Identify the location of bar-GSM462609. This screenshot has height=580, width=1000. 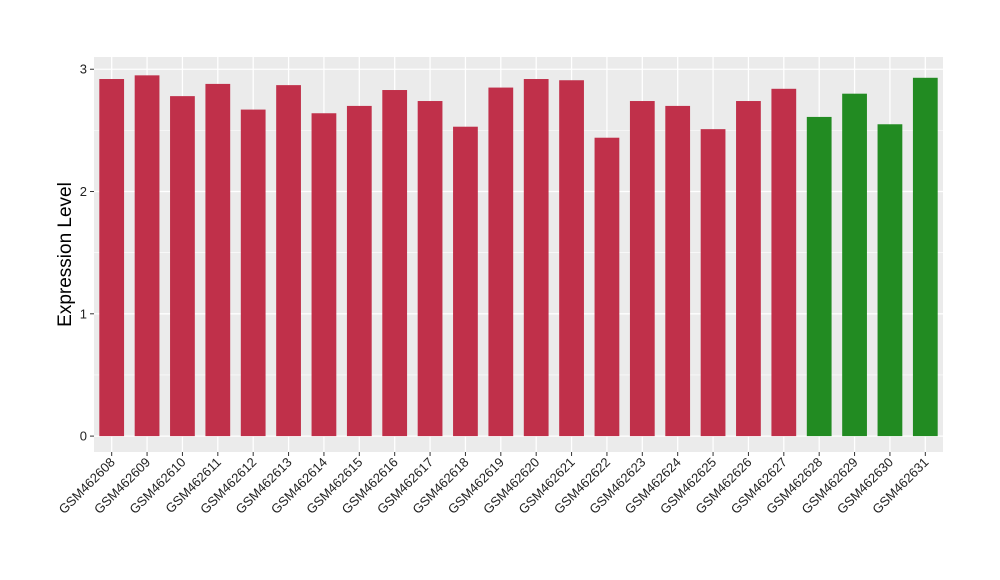
(147, 256).